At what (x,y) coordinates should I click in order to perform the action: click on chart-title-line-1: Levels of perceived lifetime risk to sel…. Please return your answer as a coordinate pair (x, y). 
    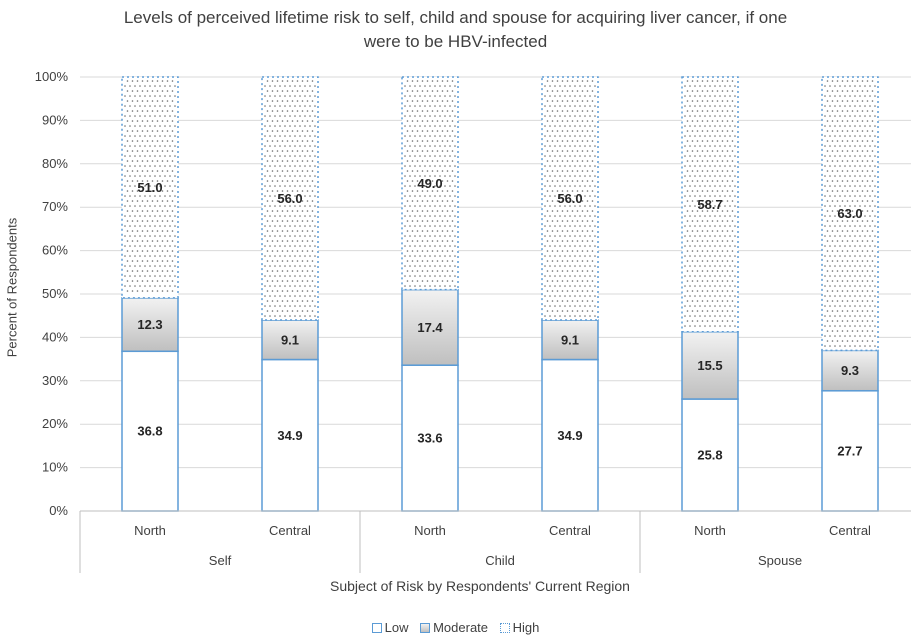
    Looking at the image, I should click on (455, 17).